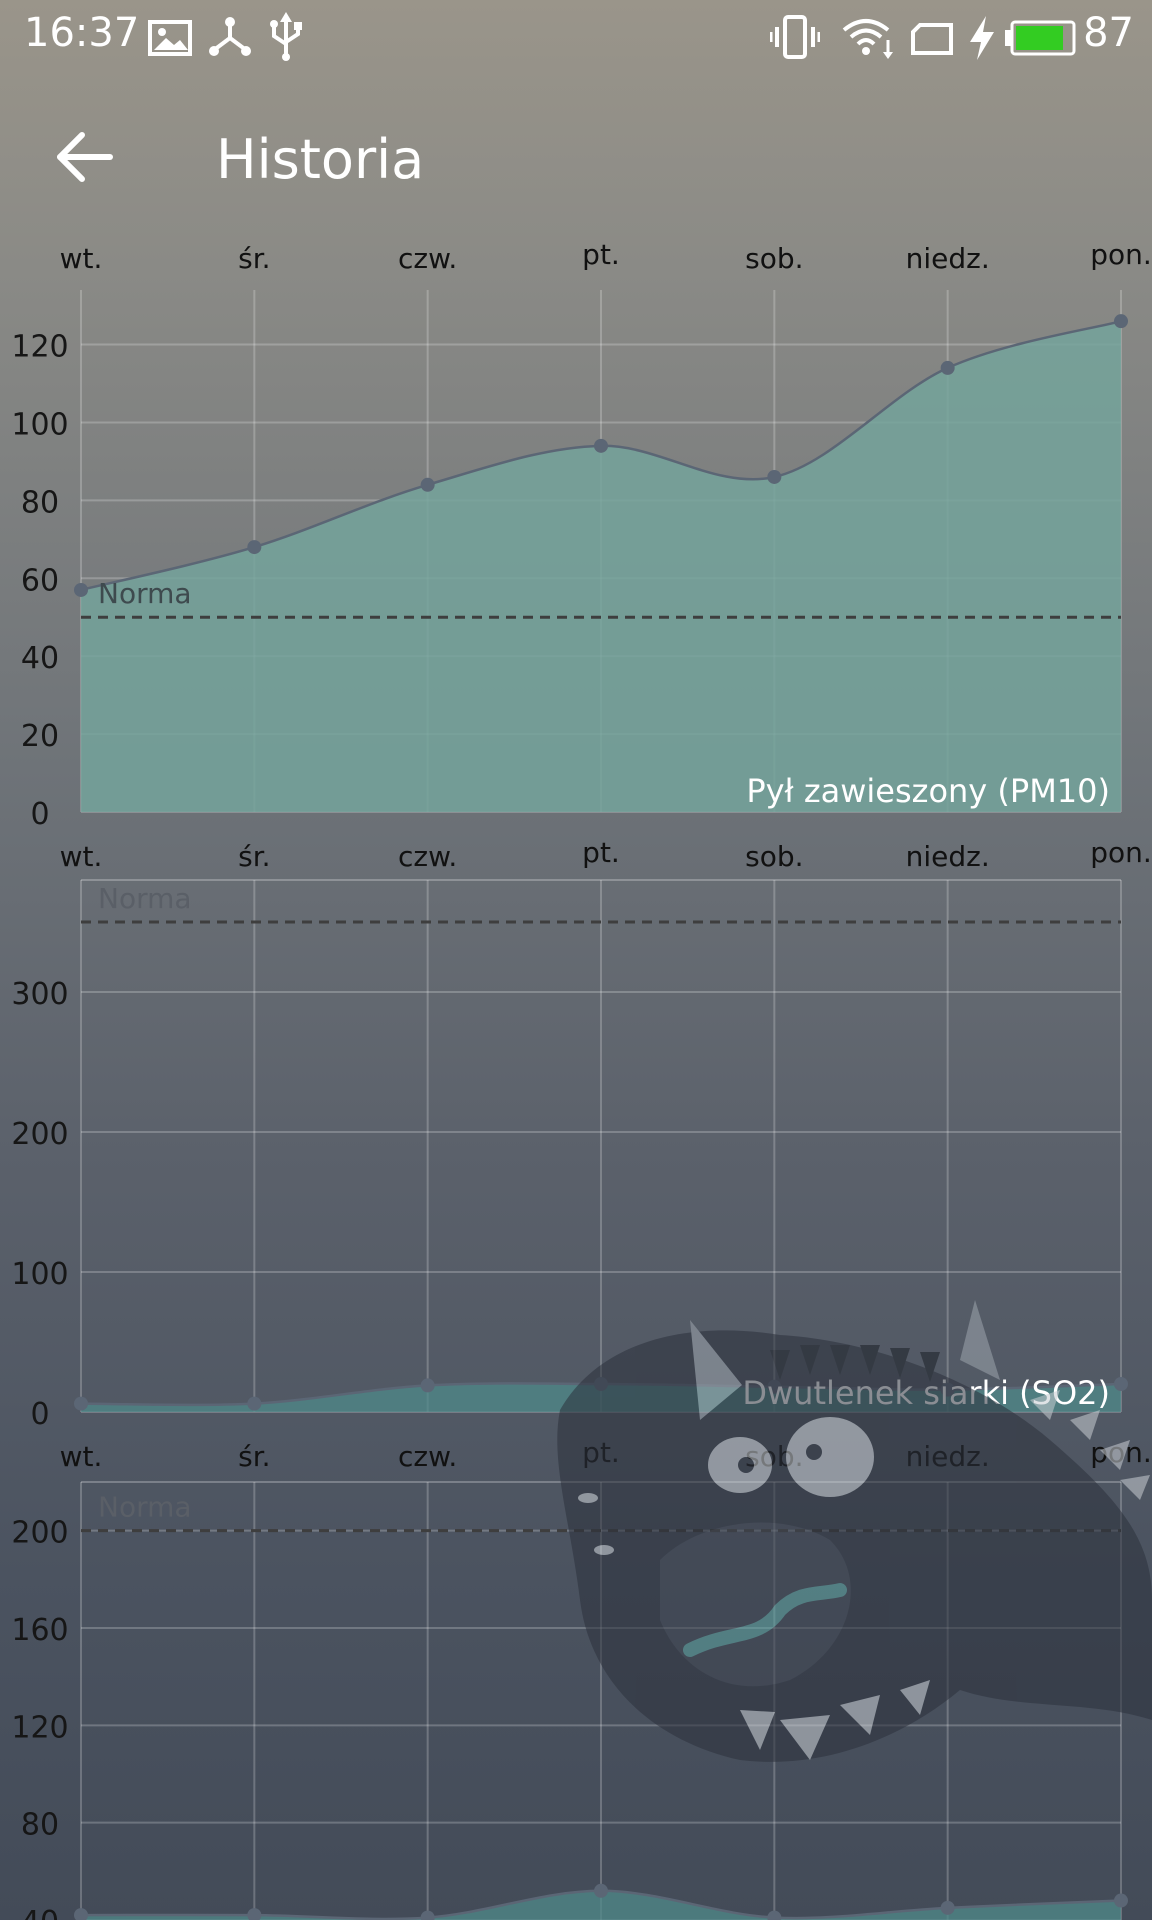 This screenshot has width=1152, height=1920. What do you see at coordinates (40, 580) in the screenshot?
I see `y-tick-label: 60` at bounding box center [40, 580].